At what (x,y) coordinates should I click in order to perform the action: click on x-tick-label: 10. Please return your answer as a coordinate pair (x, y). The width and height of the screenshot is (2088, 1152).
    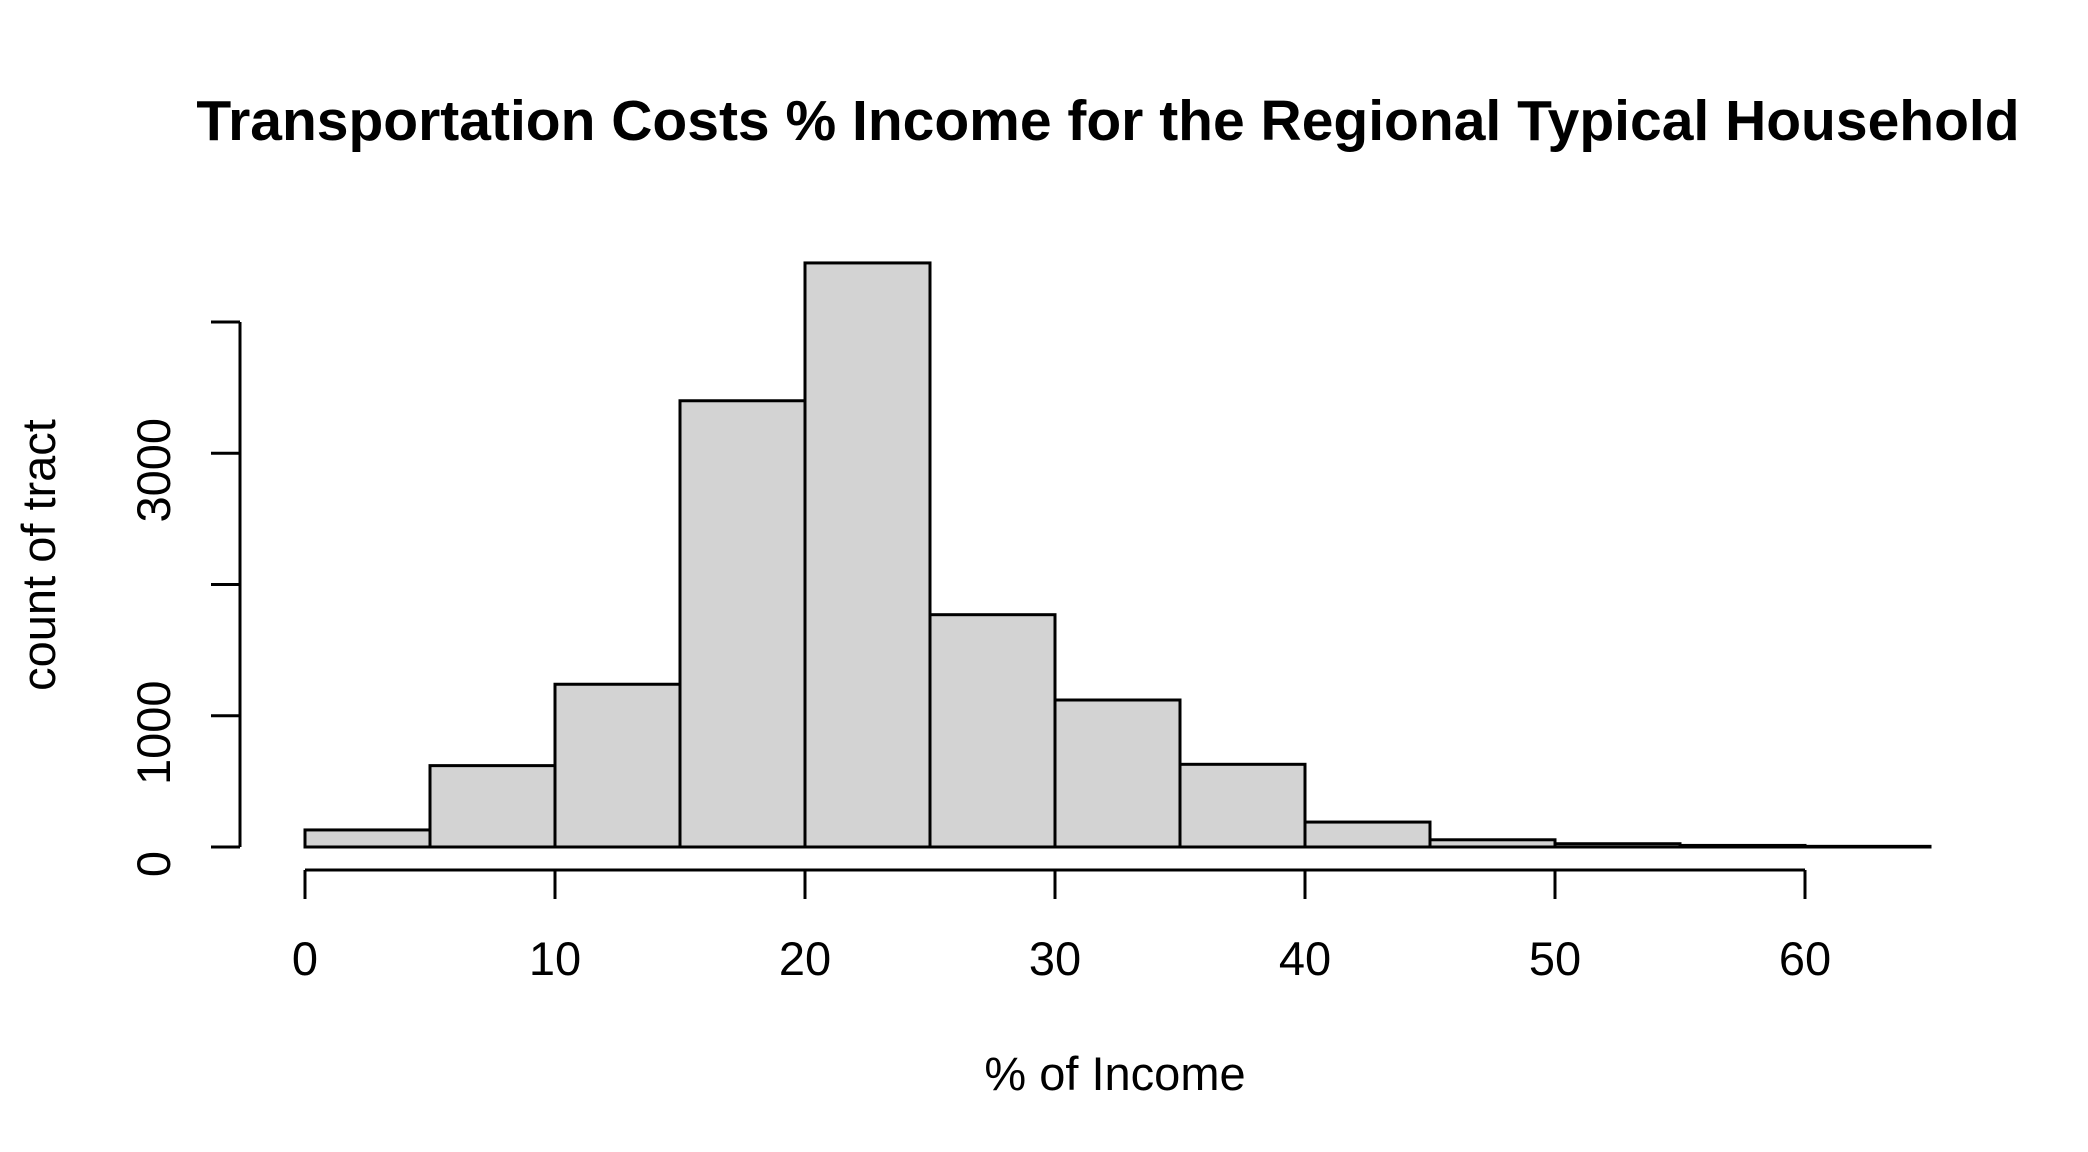
    Looking at the image, I should click on (555, 958).